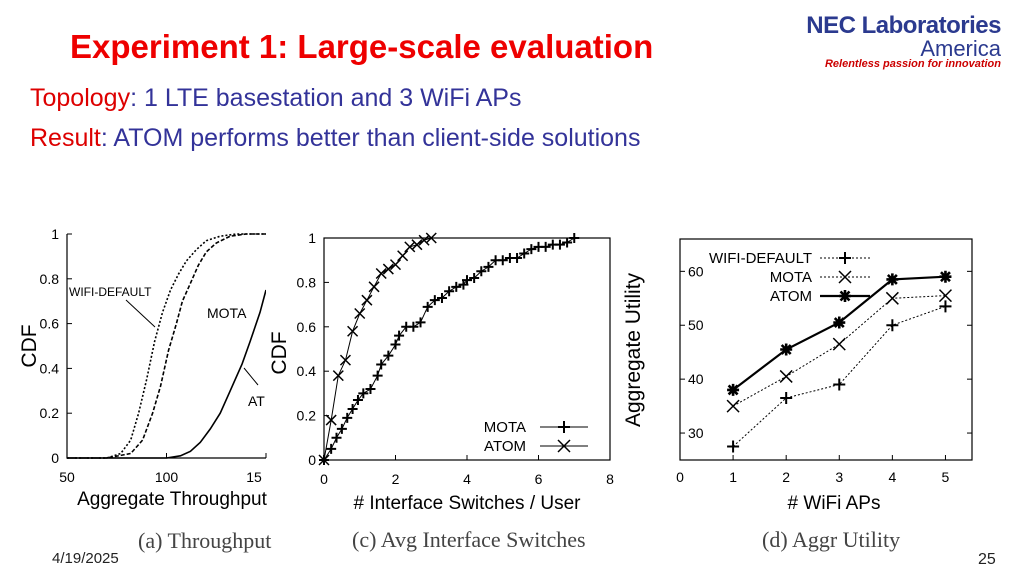 The width and height of the screenshot is (1024, 576). I want to click on x-tick-label: 50, so click(67, 477).